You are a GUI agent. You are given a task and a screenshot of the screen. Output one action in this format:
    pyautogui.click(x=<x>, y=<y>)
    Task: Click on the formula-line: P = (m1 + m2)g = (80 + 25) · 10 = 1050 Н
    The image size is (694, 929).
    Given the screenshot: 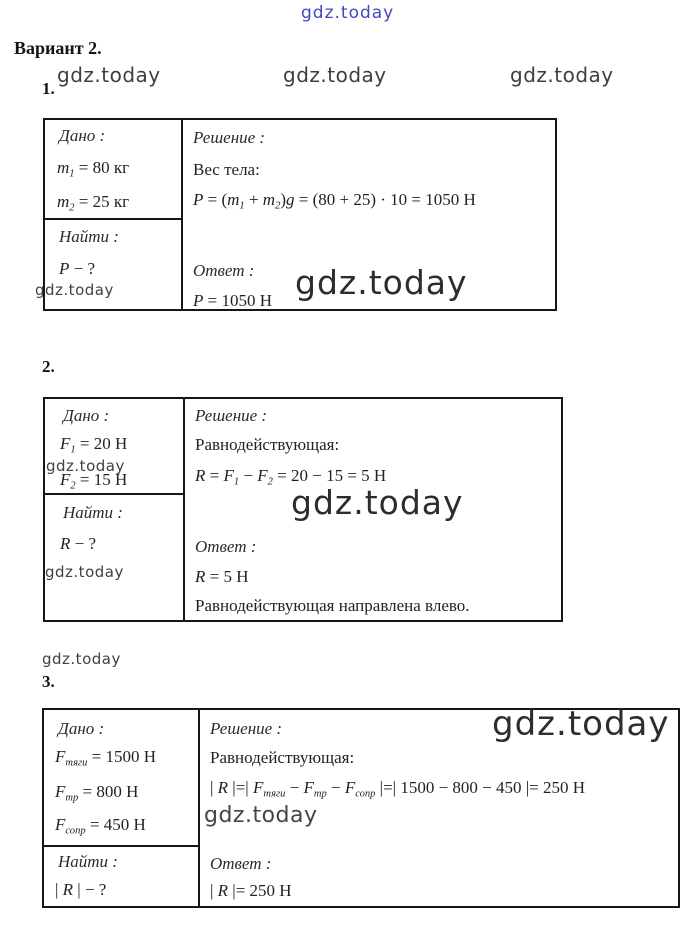 What is the action you would take?
    pyautogui.click(x=334, y=201)
    